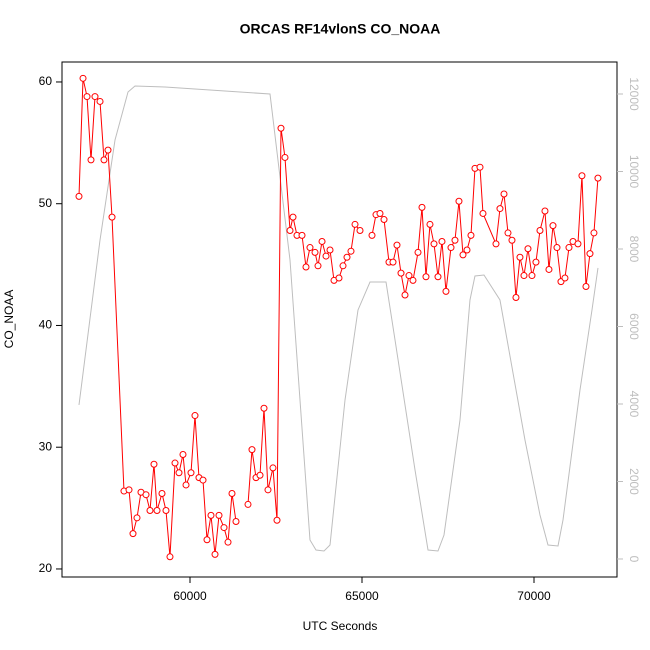 The width and height of the screenshot is (650, 650). I want to click on x-tick-label: 65000, so click(362, 596).